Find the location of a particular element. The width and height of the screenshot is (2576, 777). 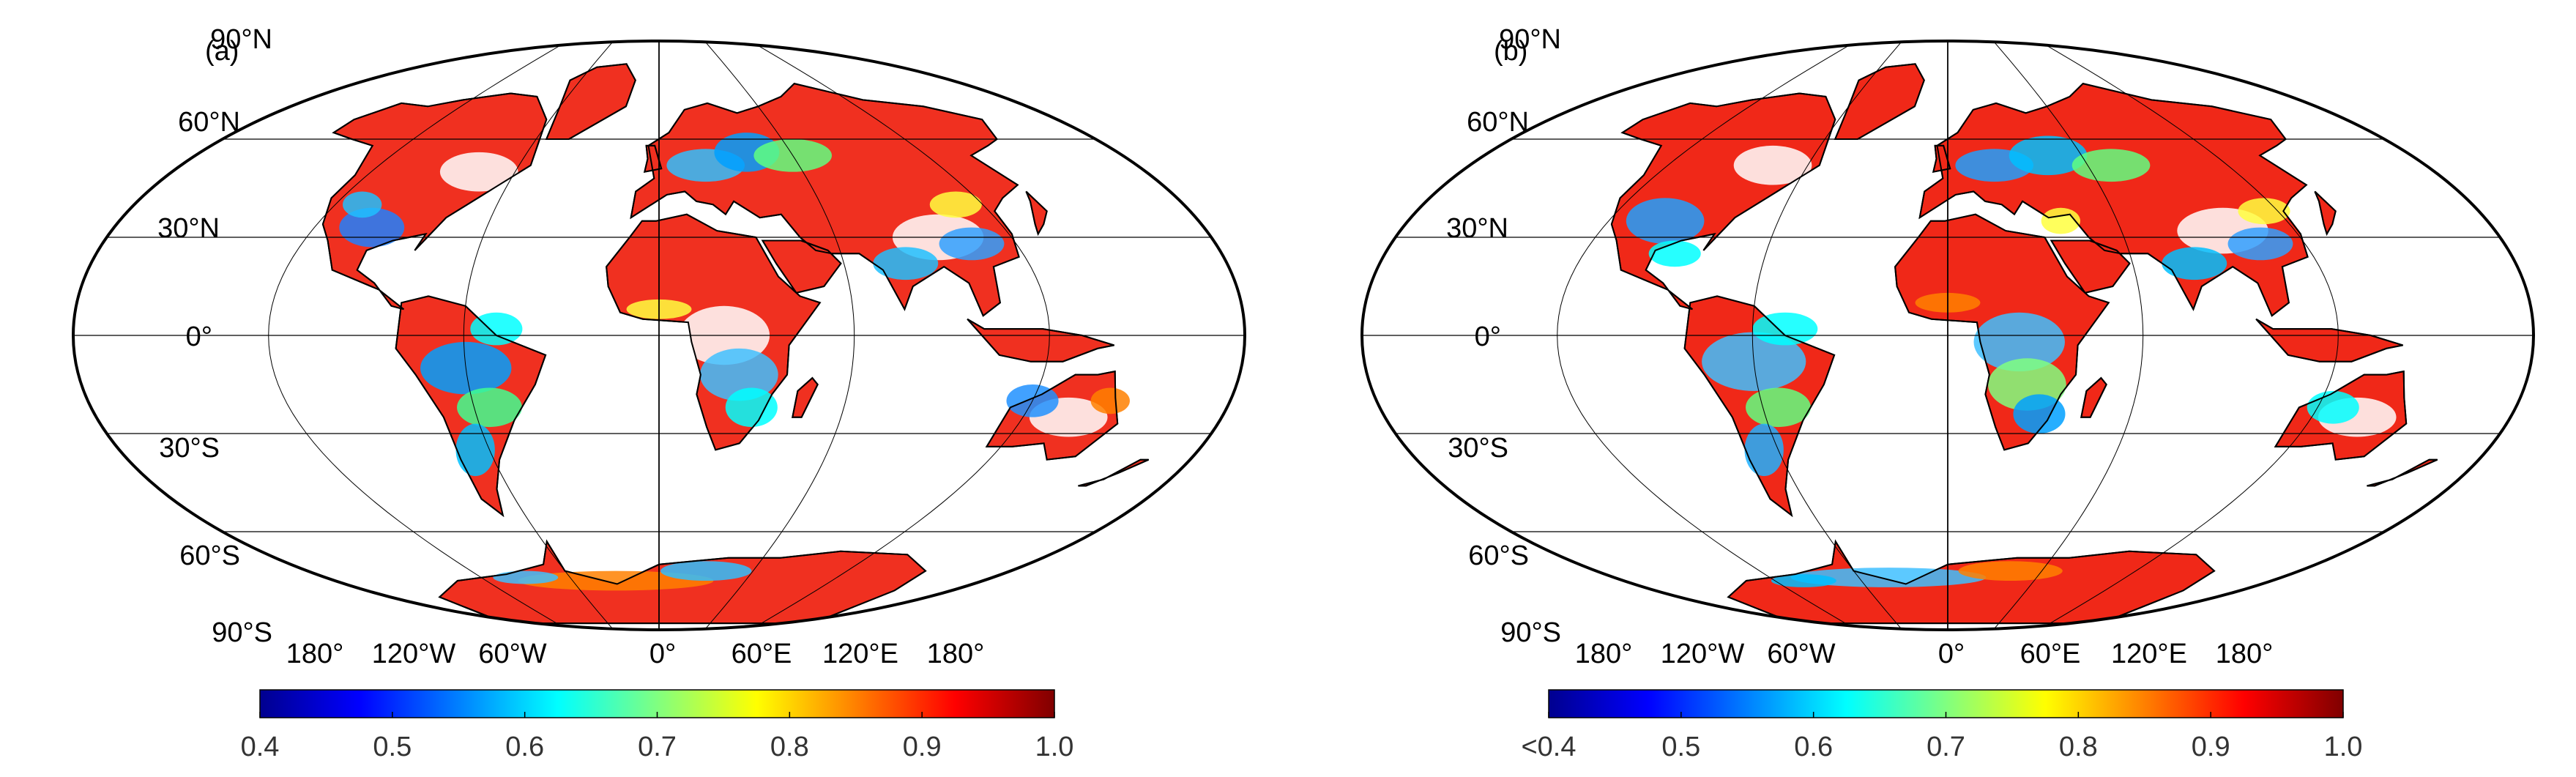

longitude-label: 120°E is located at coordinates (2149, 654).